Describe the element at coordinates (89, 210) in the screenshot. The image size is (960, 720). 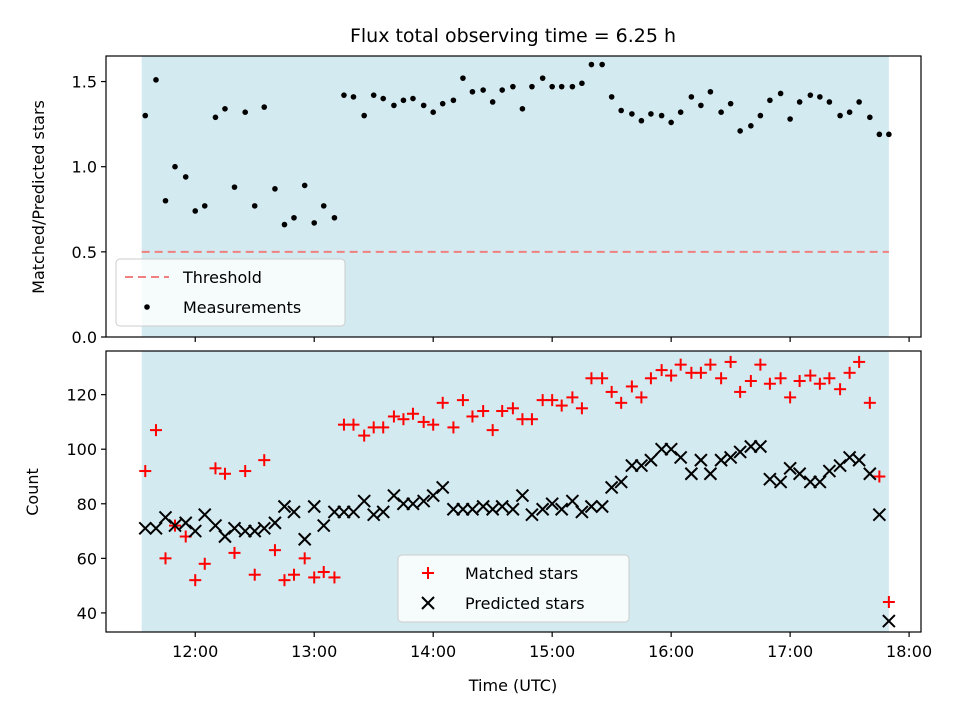
I see `top-y-ticks: 0.0 0.5 1.0 1.5` at that location.